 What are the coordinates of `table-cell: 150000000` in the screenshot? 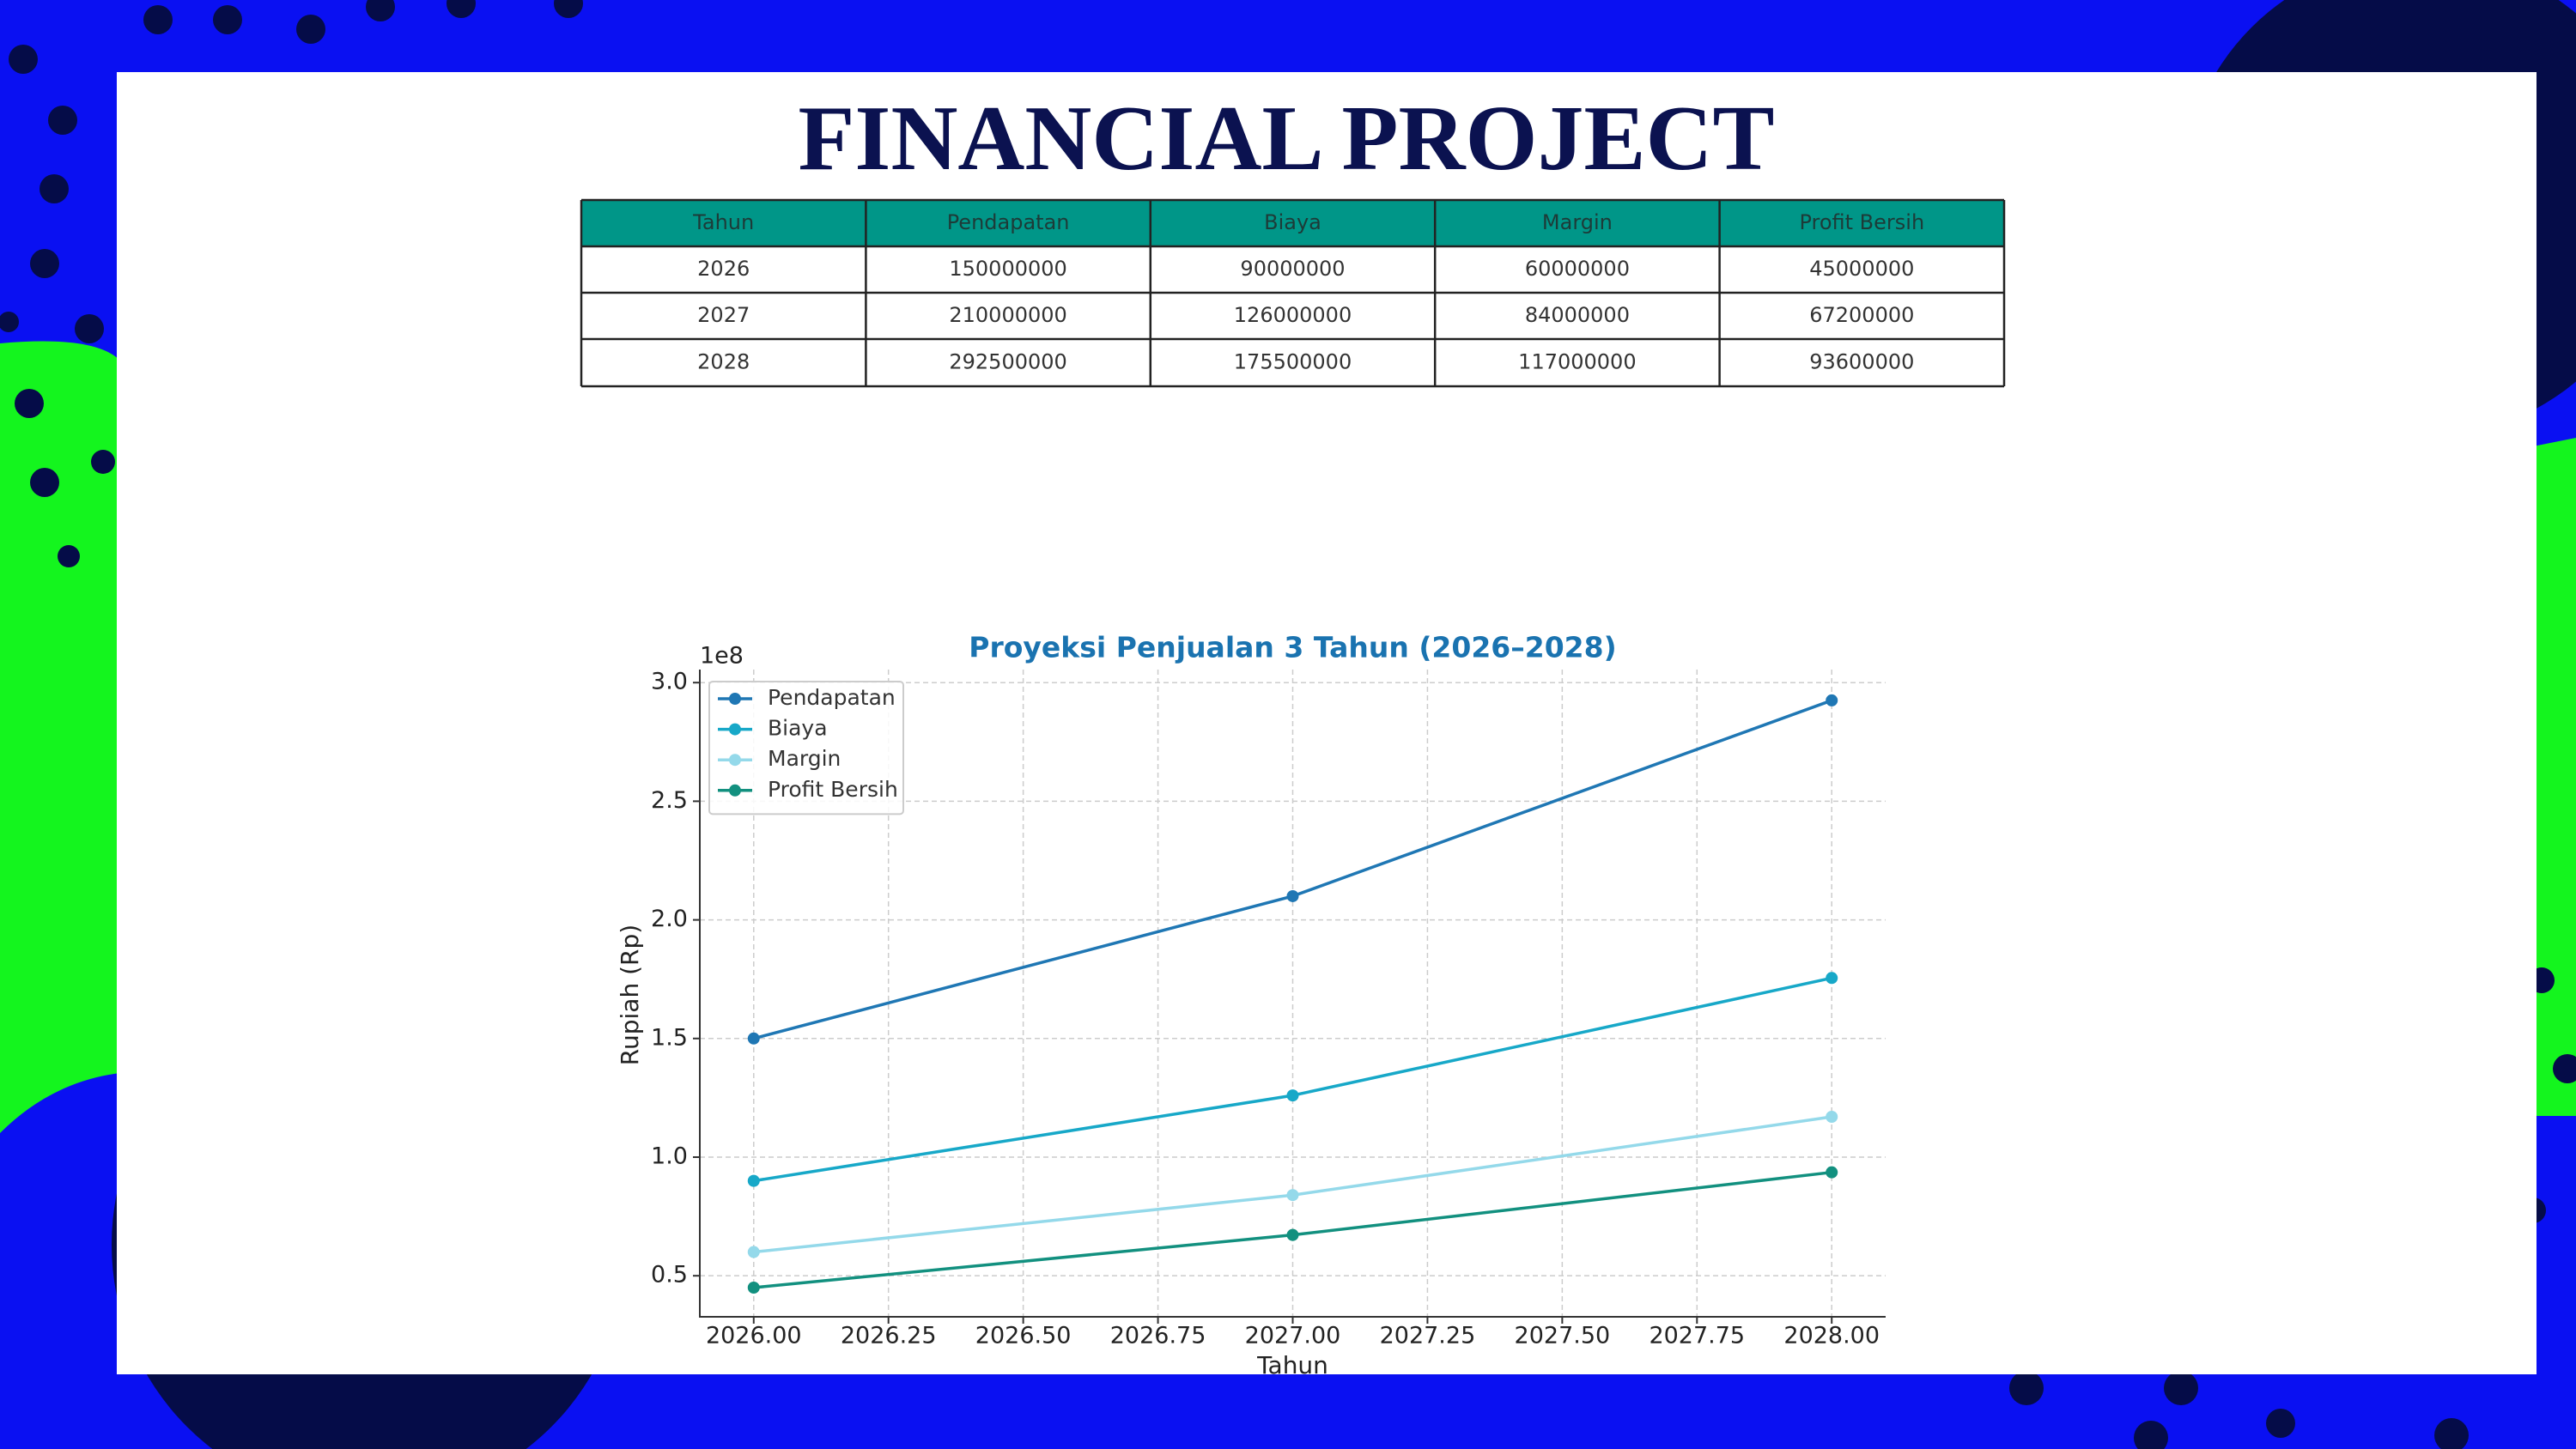 It's located at (1007, 269).